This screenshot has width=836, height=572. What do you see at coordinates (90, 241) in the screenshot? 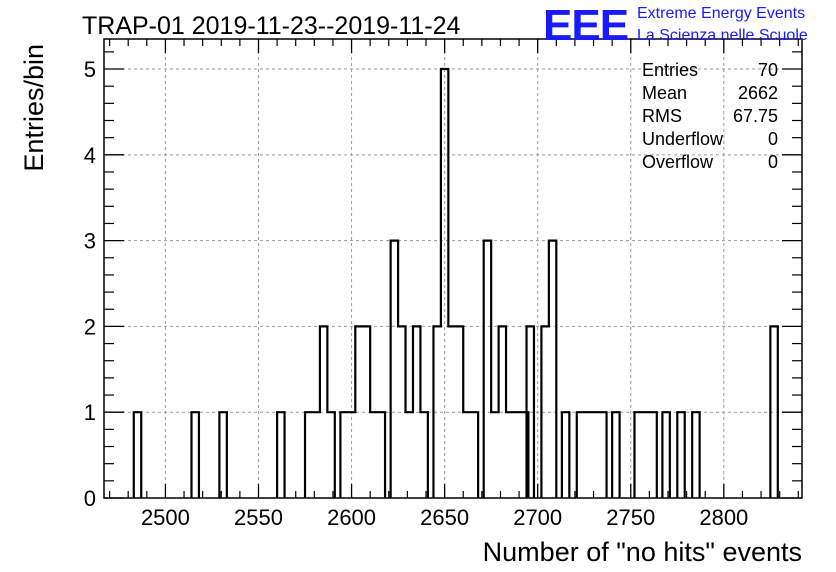
I see `y-tick-label: 3` at bounding box center [90, 241].